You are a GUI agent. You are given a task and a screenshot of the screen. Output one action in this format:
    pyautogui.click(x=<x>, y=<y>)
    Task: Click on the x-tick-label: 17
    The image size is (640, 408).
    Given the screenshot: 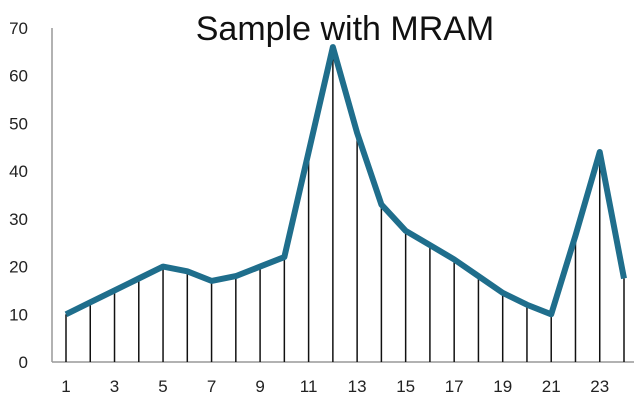 What is the action you would take?
    pyautogui.click(x=454, y=386)
    